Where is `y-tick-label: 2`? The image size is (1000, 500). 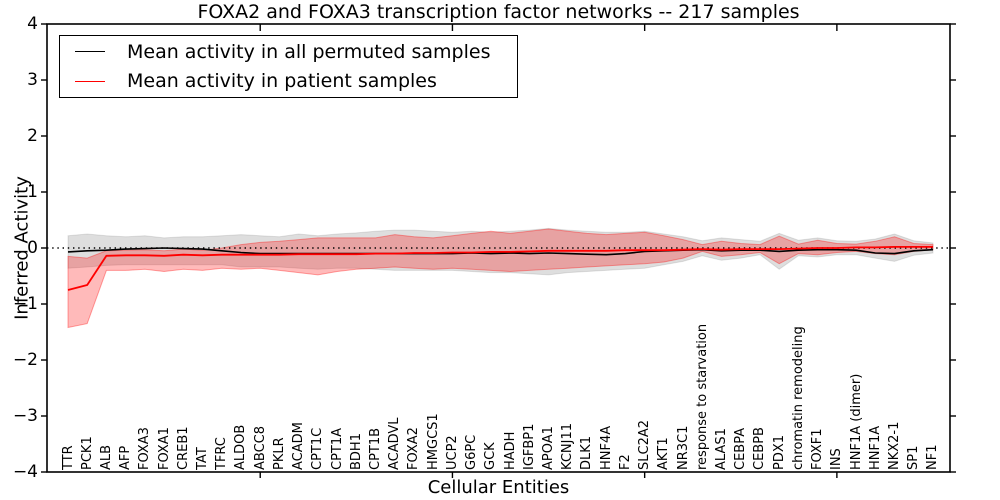
y-tick-label: 2 is located at coordinates (32, 136).